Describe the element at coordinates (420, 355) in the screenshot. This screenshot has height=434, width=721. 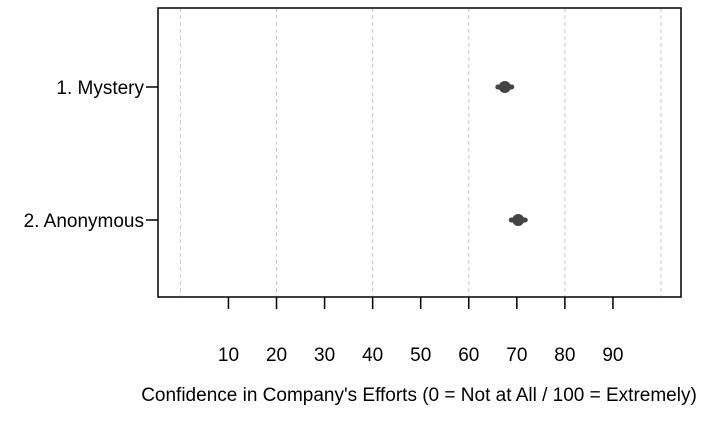
I see `x-tick-label: 50` at that location.